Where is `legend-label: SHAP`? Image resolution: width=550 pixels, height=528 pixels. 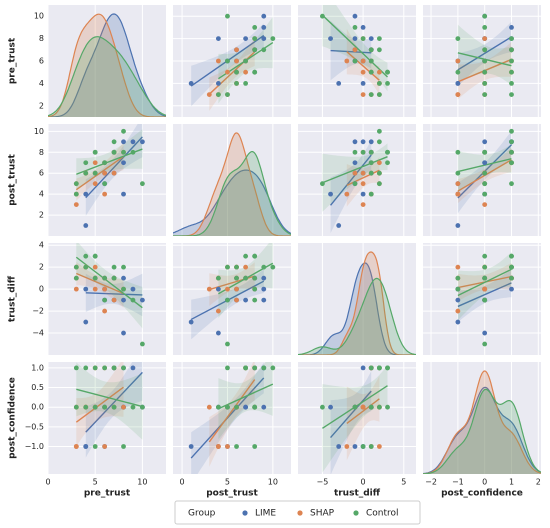
legend-label: SHAP is located at coordinates (322, 514).